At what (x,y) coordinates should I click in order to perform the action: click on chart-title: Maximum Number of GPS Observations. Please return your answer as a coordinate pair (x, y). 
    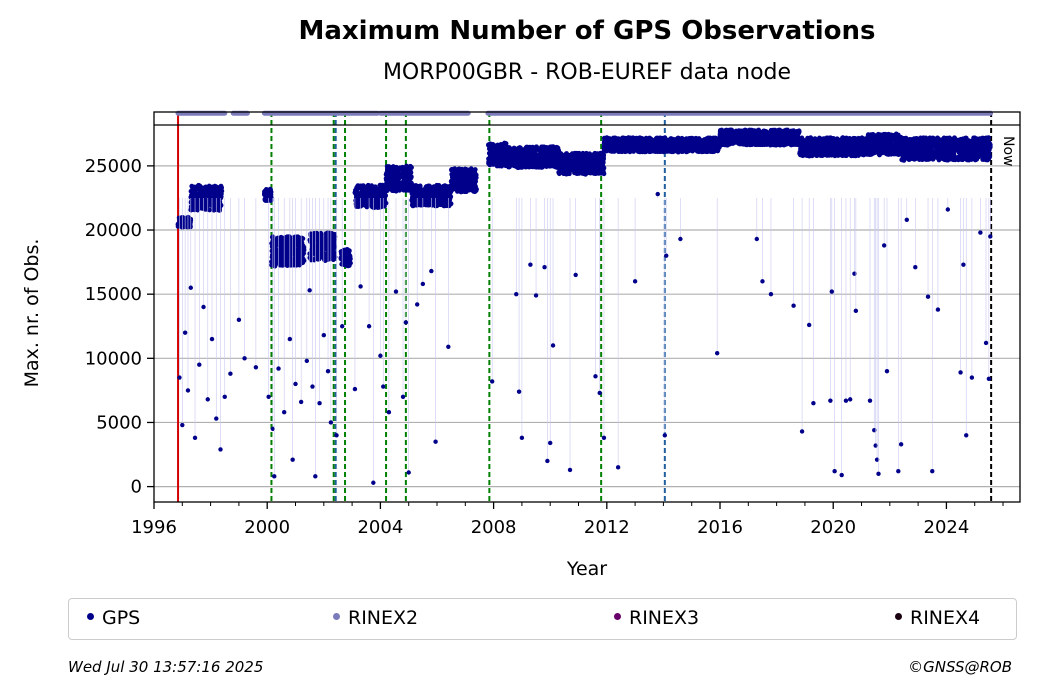
    Looking at the image, I should click on (587, 31).